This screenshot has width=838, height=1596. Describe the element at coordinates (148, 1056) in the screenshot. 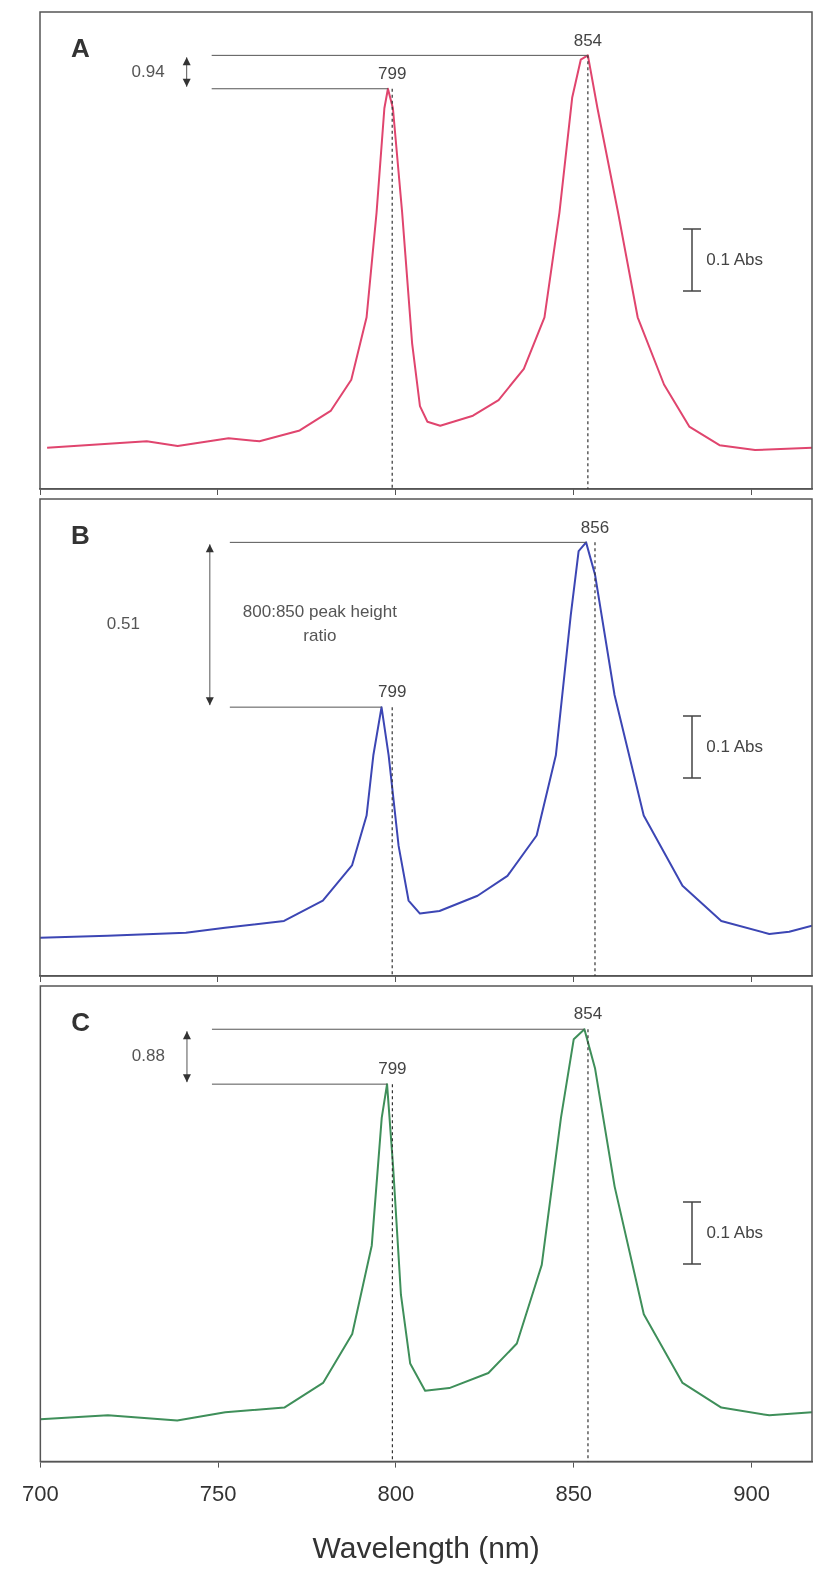

I see `annotation: 0.88` at that location.